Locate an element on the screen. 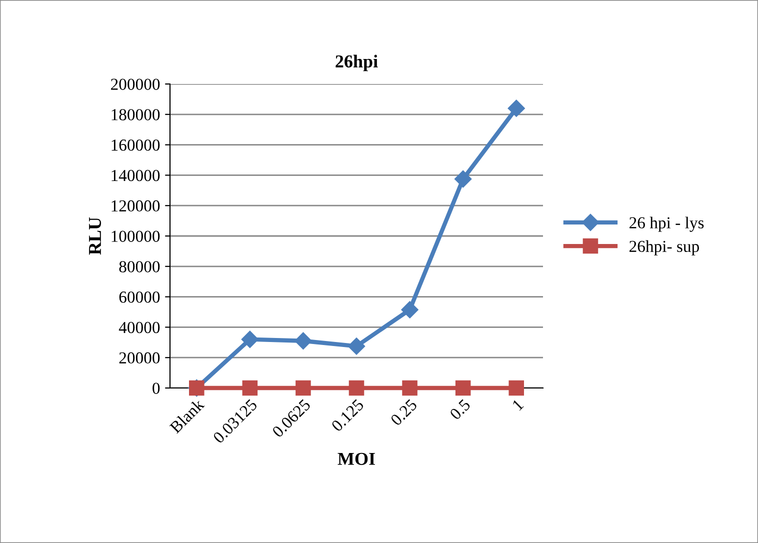  legend-label: 26 hpi - lys is located at coordinates (667, 224).